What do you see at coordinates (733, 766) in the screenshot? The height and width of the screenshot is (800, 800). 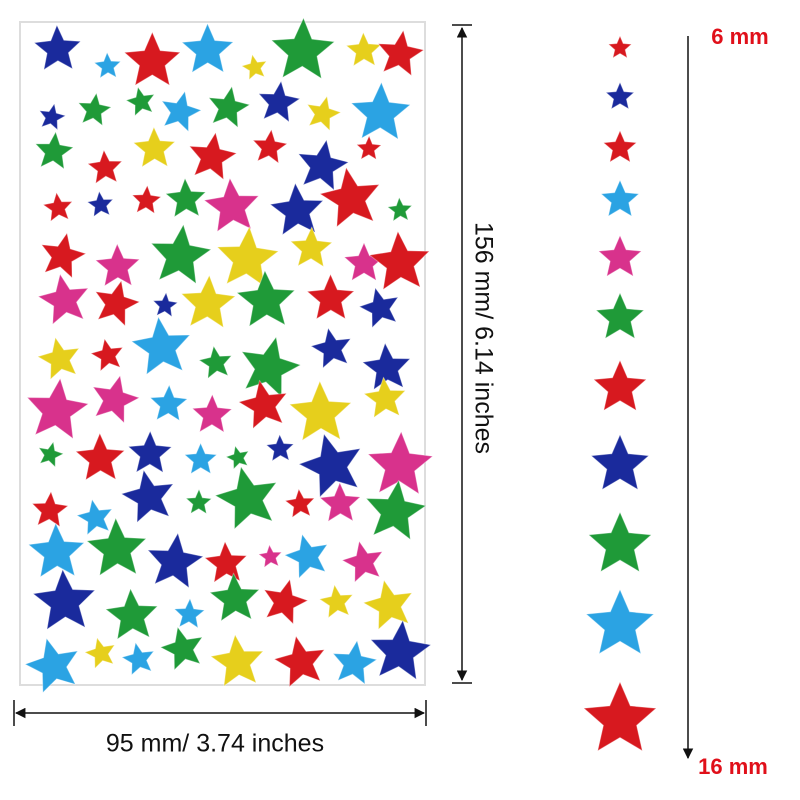 I see `max-size-label: 16 mm` at bounding box center [733, 766].